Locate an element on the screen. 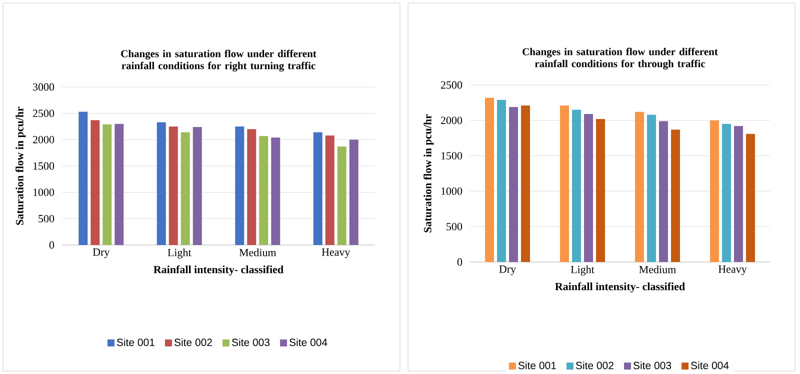 The height and width of the screenshot is (374, 800). chart-title: Changes in saturation flow under different rainfall conditions for right turning traffic is located at coordinates (218, 61).